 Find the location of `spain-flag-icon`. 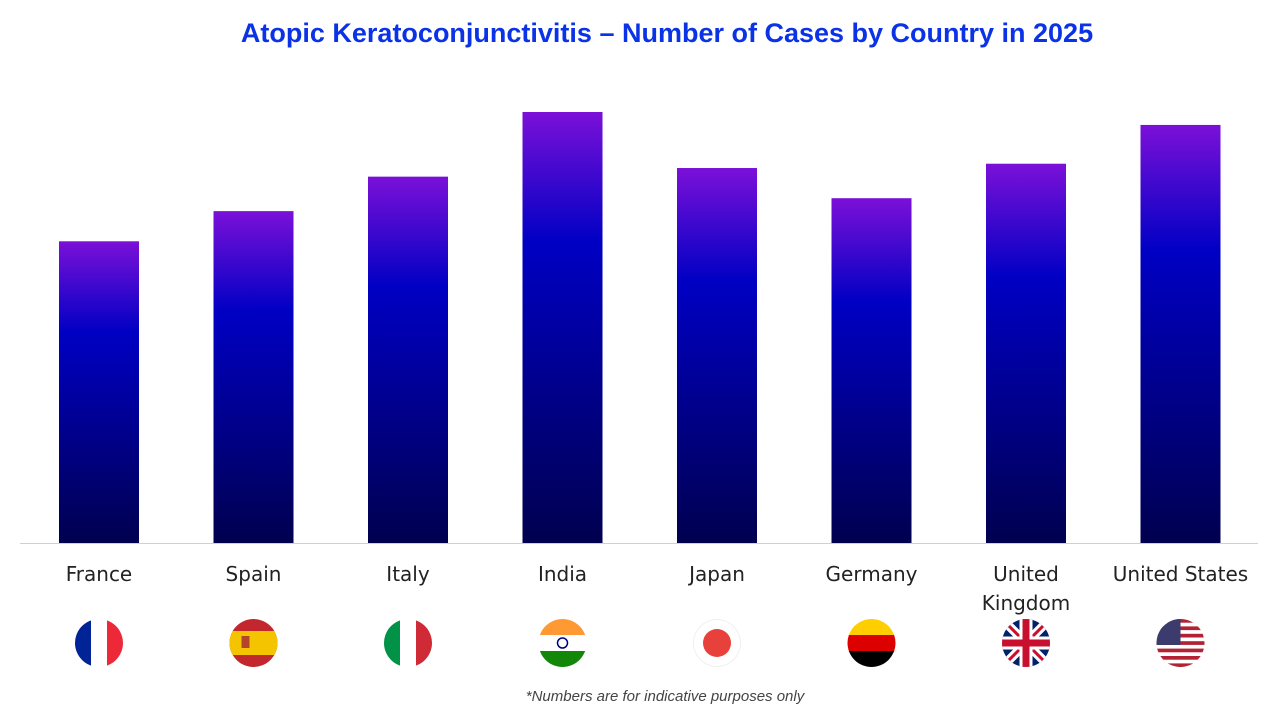

spain-flag-icon is located at coordinates (253, 643).